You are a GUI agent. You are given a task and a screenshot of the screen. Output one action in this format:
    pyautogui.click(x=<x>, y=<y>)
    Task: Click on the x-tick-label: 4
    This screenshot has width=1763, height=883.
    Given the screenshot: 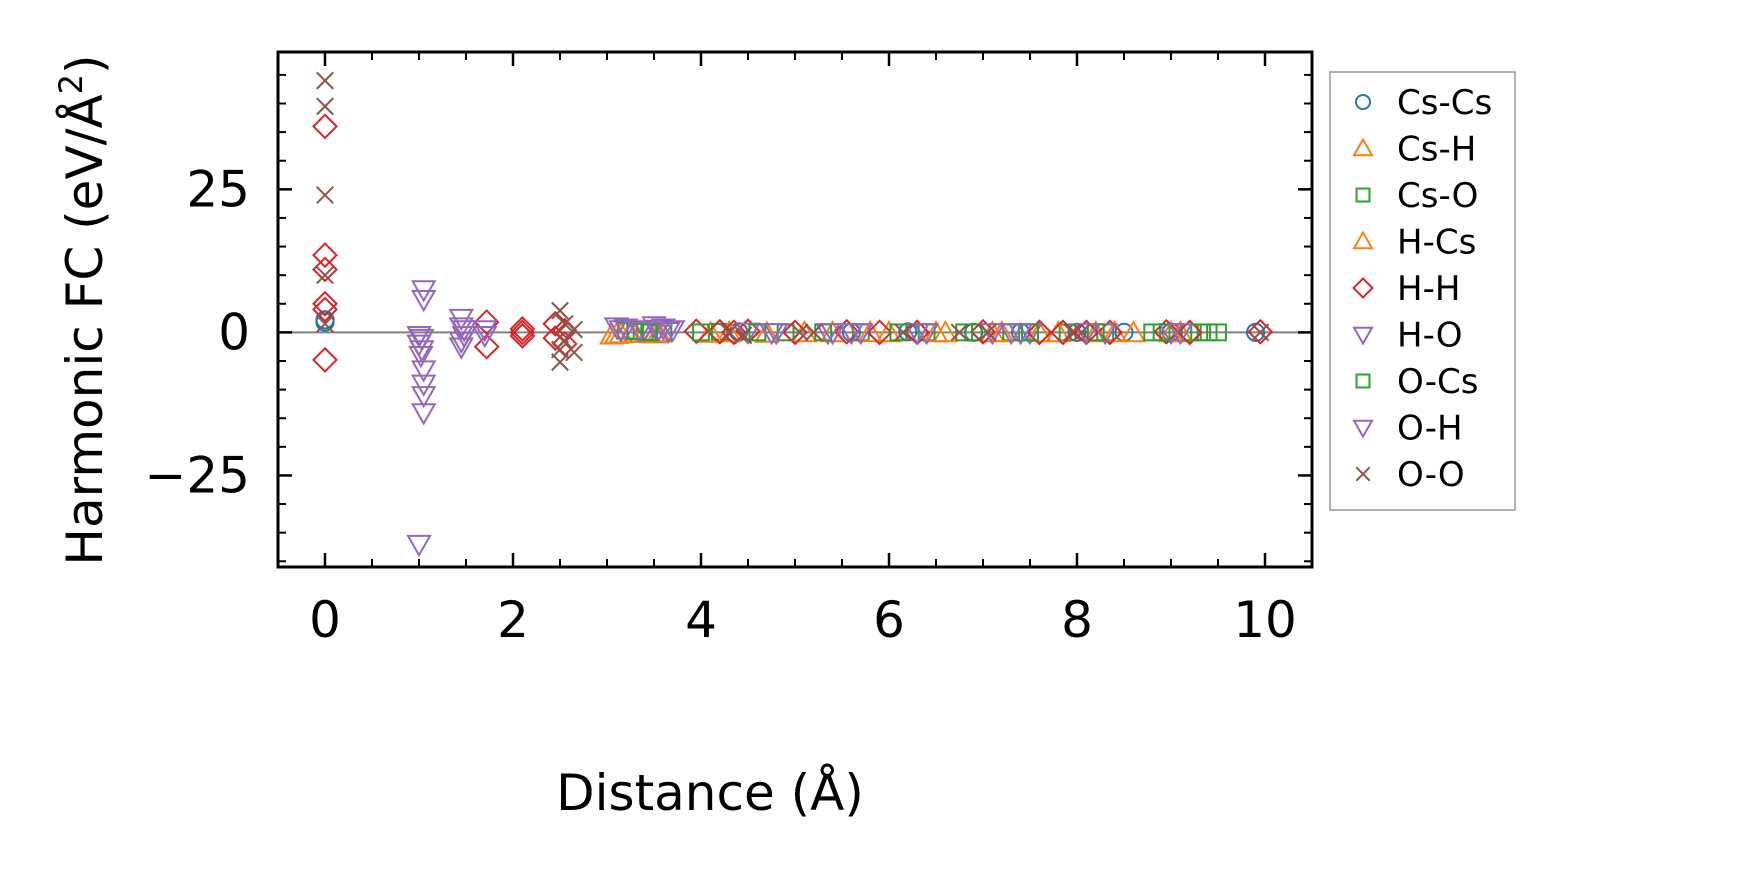 What is the action you would take?
    pyautogui.click(x=701, y=620)
    